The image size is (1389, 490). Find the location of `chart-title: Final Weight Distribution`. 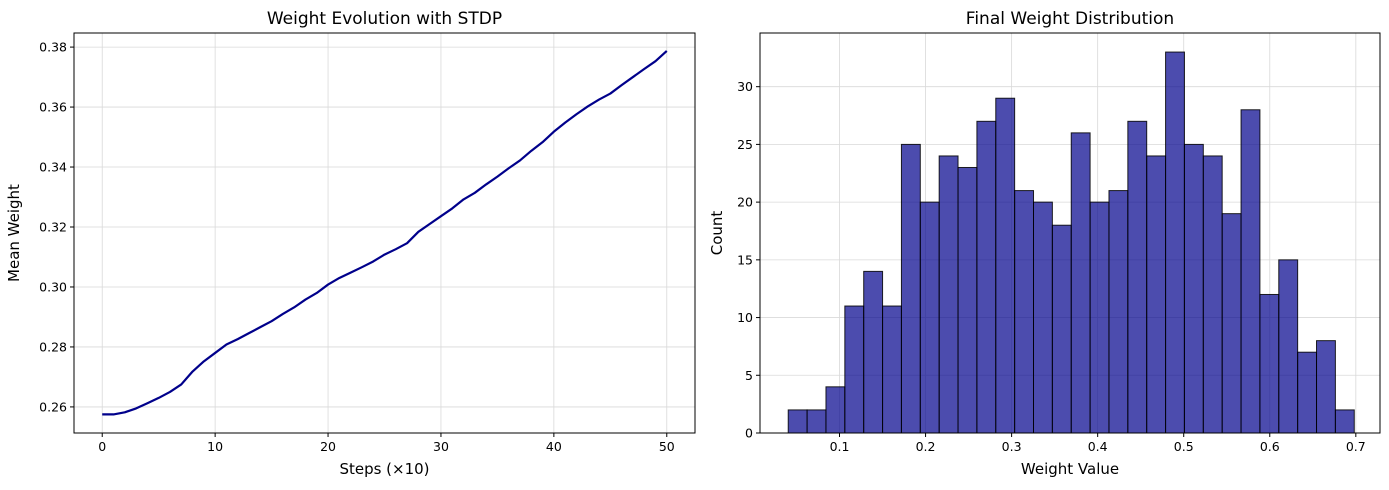

chart-title: Final Weight Distribution is located at coordinates (1070, 19).